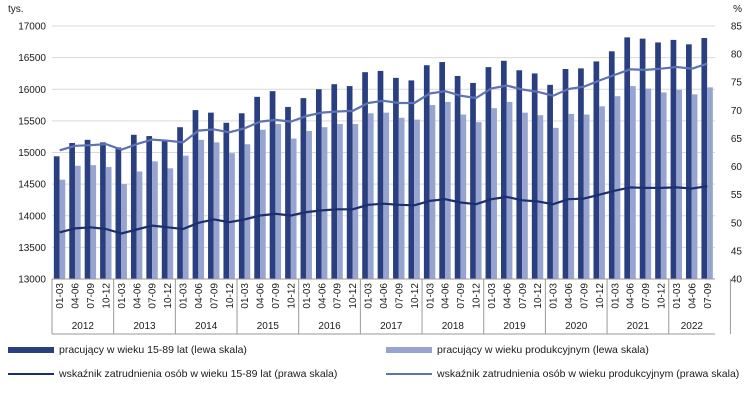 The width and height of the screenshot is (750, 406). Describe the element at coordinates (409, 374) in the screenshot. I see `legend-swatch-line-productive` at that location.